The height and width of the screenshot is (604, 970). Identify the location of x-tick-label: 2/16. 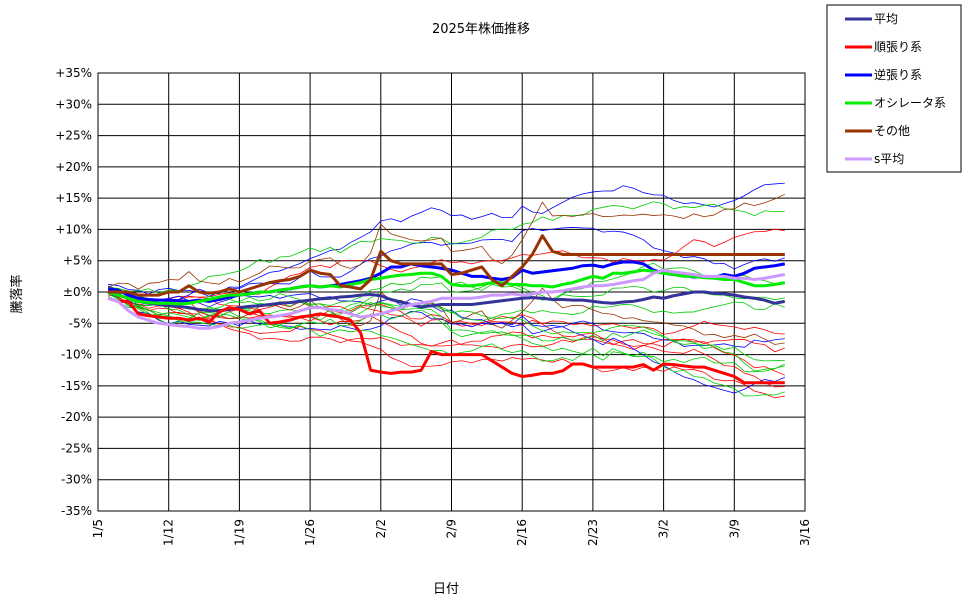
(522, 532).